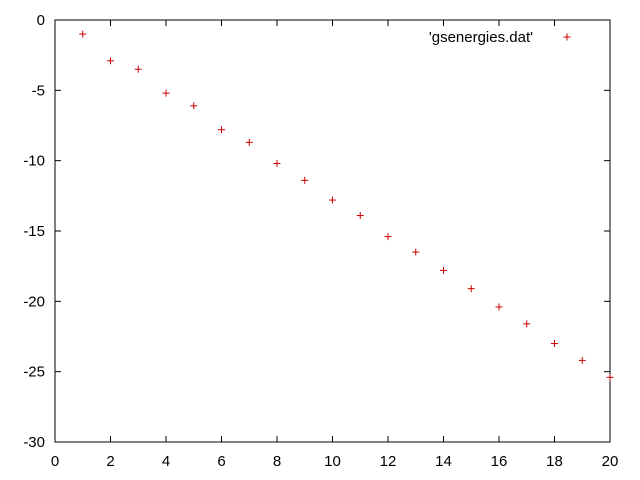 The height and width of the screenshot is (480, 640). Describe the element at coordinates (34, 301) in the screenshot. I see `y-tick-label-4: -20` at that location.